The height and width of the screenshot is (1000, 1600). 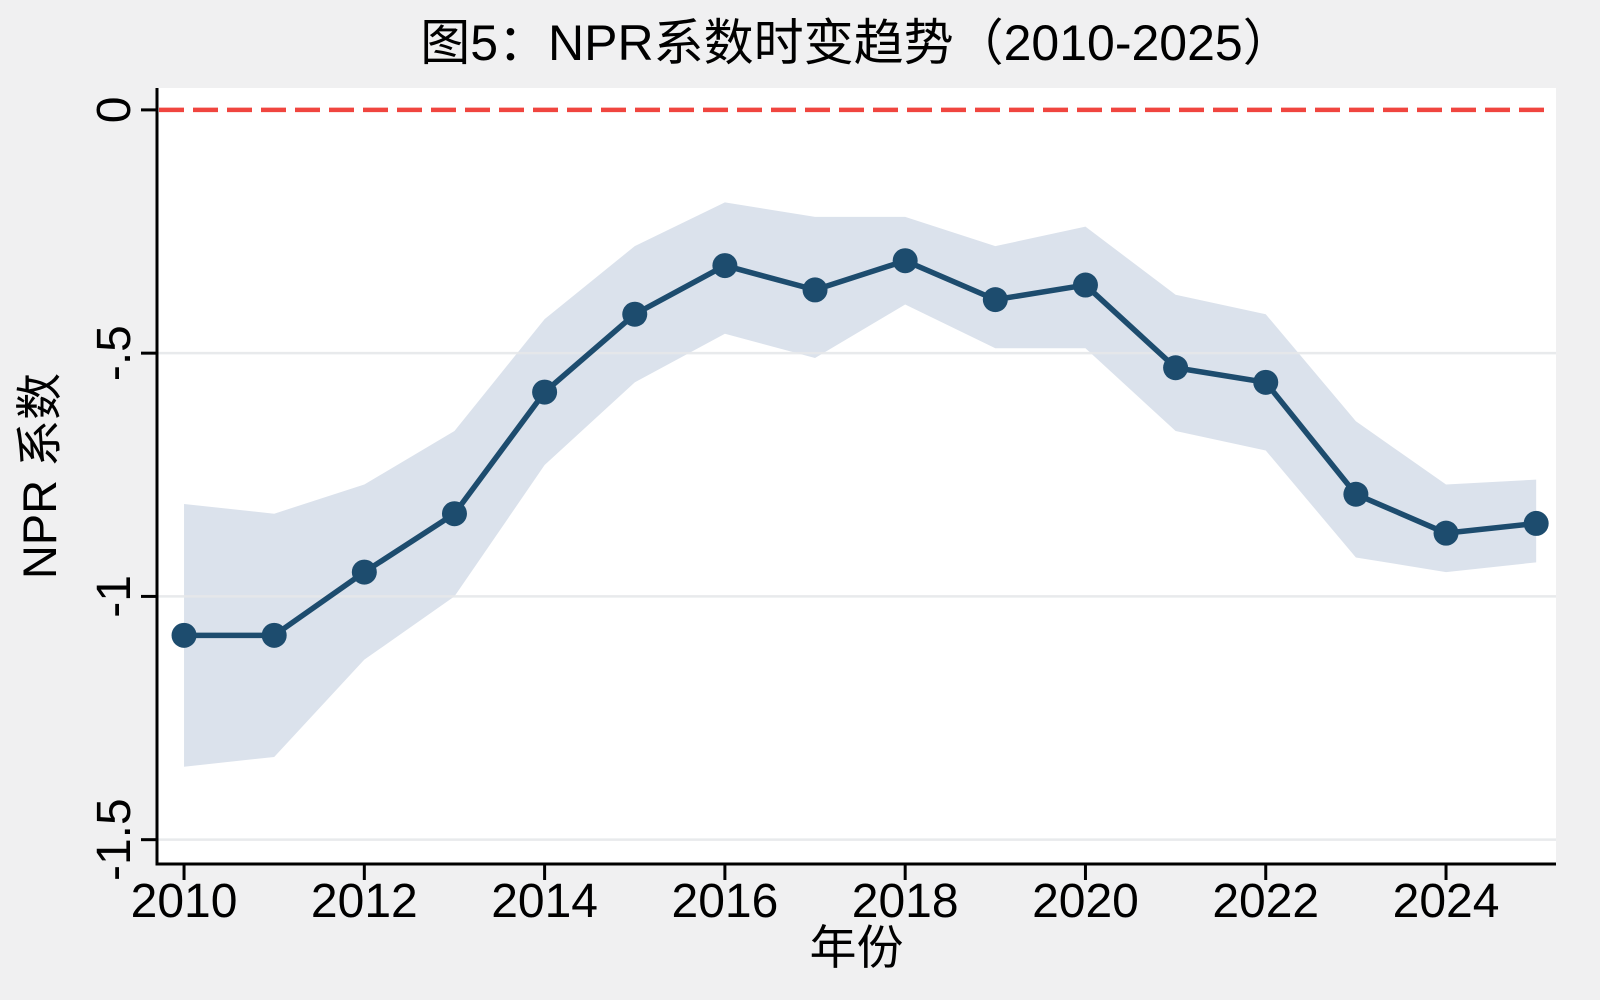 What do you see at coordinates (725, 901) in the screenshot?
I see `x-tick-label: 2016` at bounding box center [725, 901].